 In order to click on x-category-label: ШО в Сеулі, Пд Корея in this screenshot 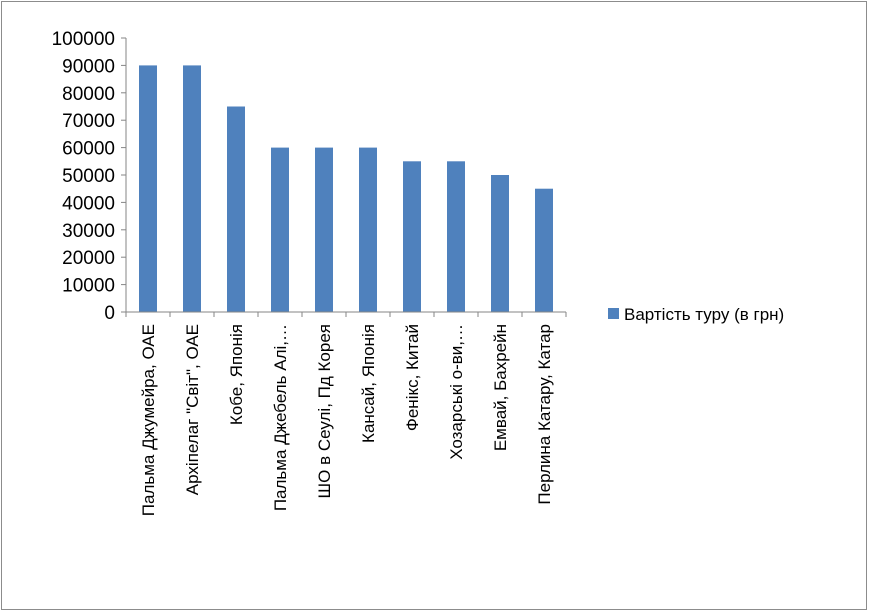, I will do `click(324, 411)`.